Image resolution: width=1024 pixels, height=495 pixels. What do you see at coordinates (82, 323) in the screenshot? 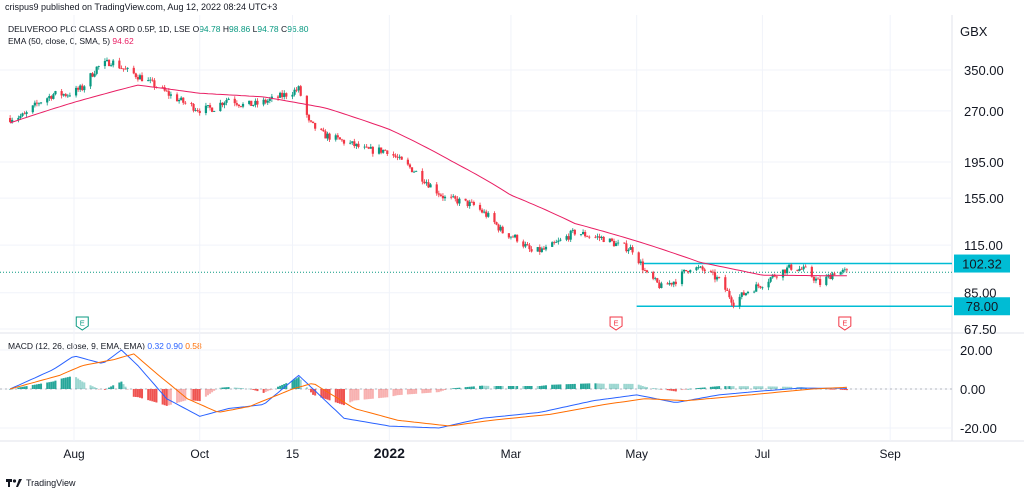
I see `earnings-marker-label: E` at bounding box center [82, 323].